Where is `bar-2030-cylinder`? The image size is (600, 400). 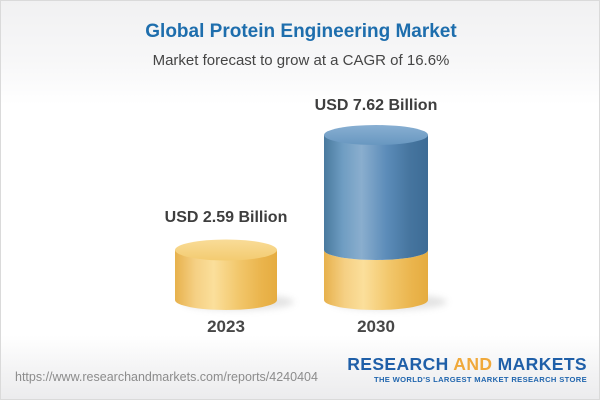 bar-2030-cylinder is located at coordinates (385, 217).